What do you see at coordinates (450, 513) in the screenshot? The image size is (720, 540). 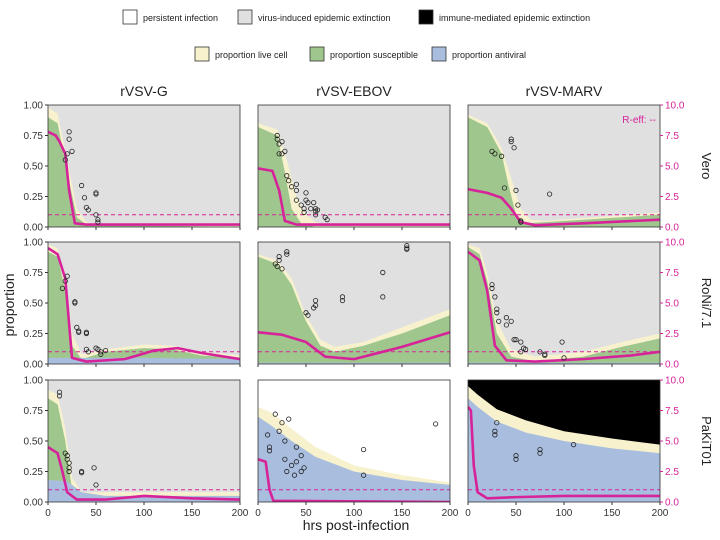 I see `x-tick-label-7-4: 200` at bounding box center [450, 513].